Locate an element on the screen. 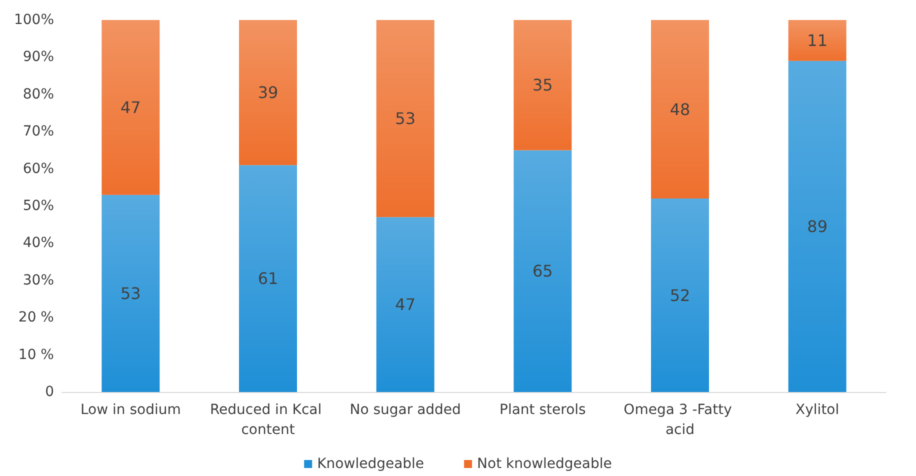  y-tick-label: 50% is located at coordinates (38, 206).